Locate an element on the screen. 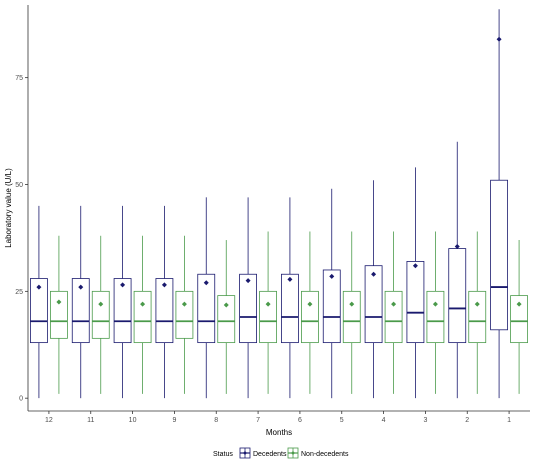  x-tick-label: 12 is located at coordinates (49, 420).